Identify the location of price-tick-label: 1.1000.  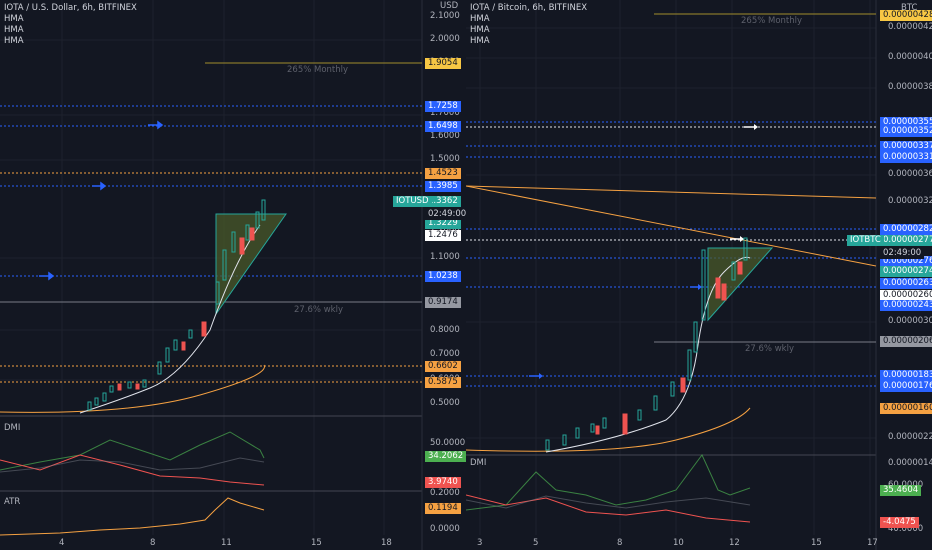
(445, 257).